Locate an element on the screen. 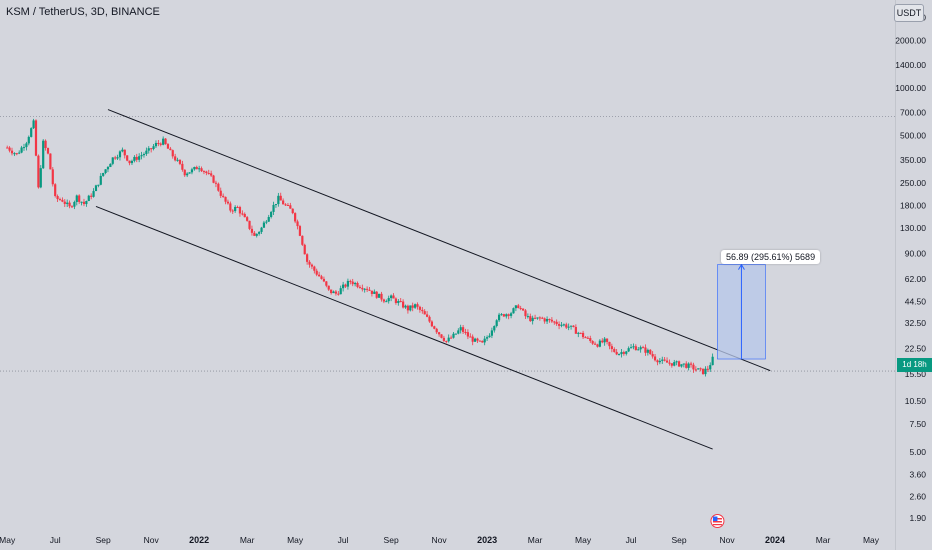 This screenshot has height=550, width=932. y-tick-label: 62.00 is located at coordinates (916, 279).